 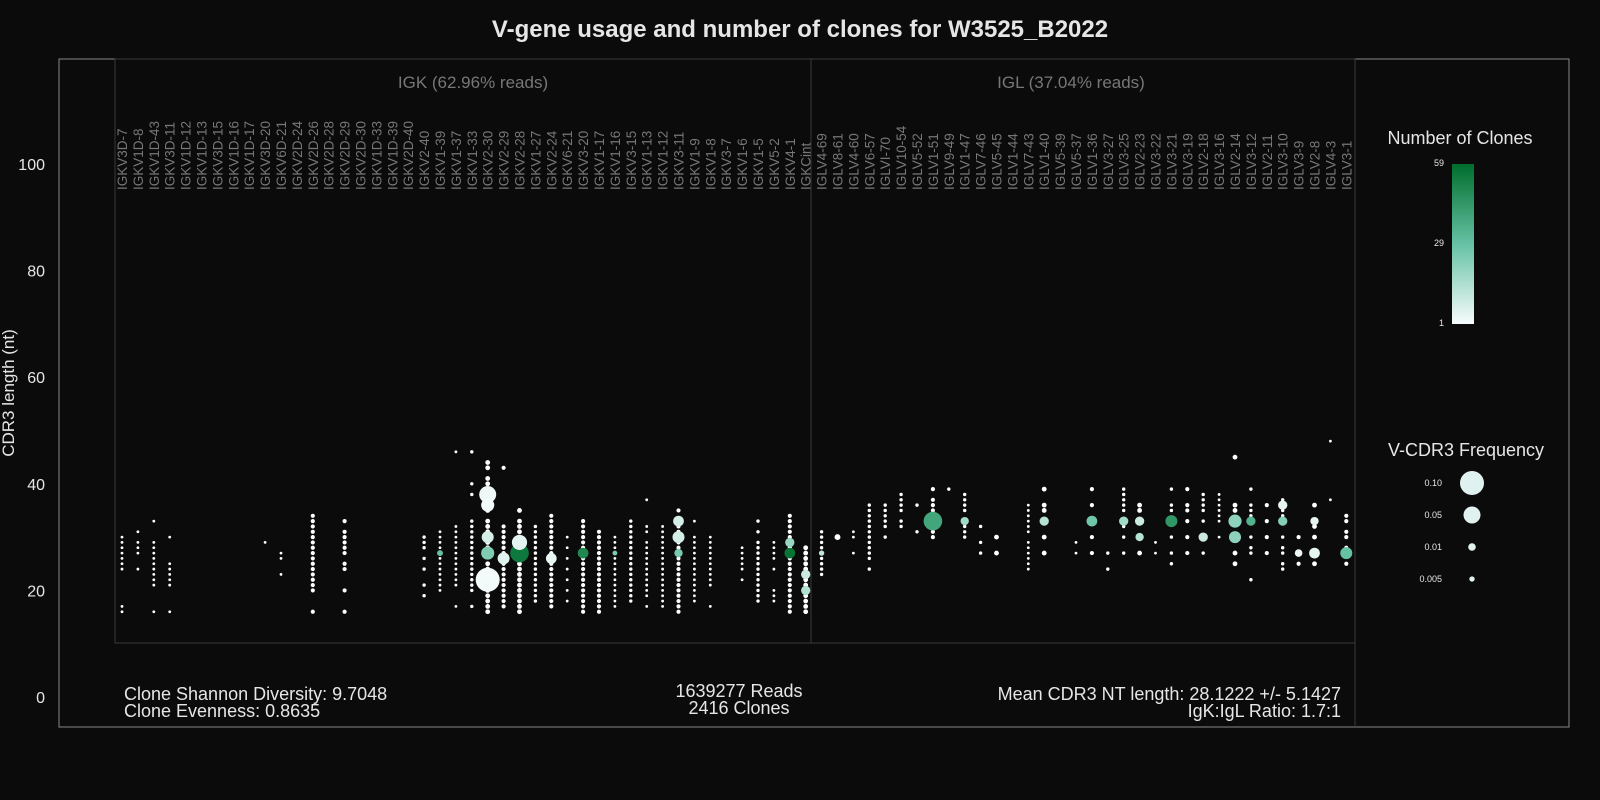 What do you see at coordinates (615, 160) in the screenshot?
I see `gene-label: IGKV1-16` at bounding box center [615, 160].